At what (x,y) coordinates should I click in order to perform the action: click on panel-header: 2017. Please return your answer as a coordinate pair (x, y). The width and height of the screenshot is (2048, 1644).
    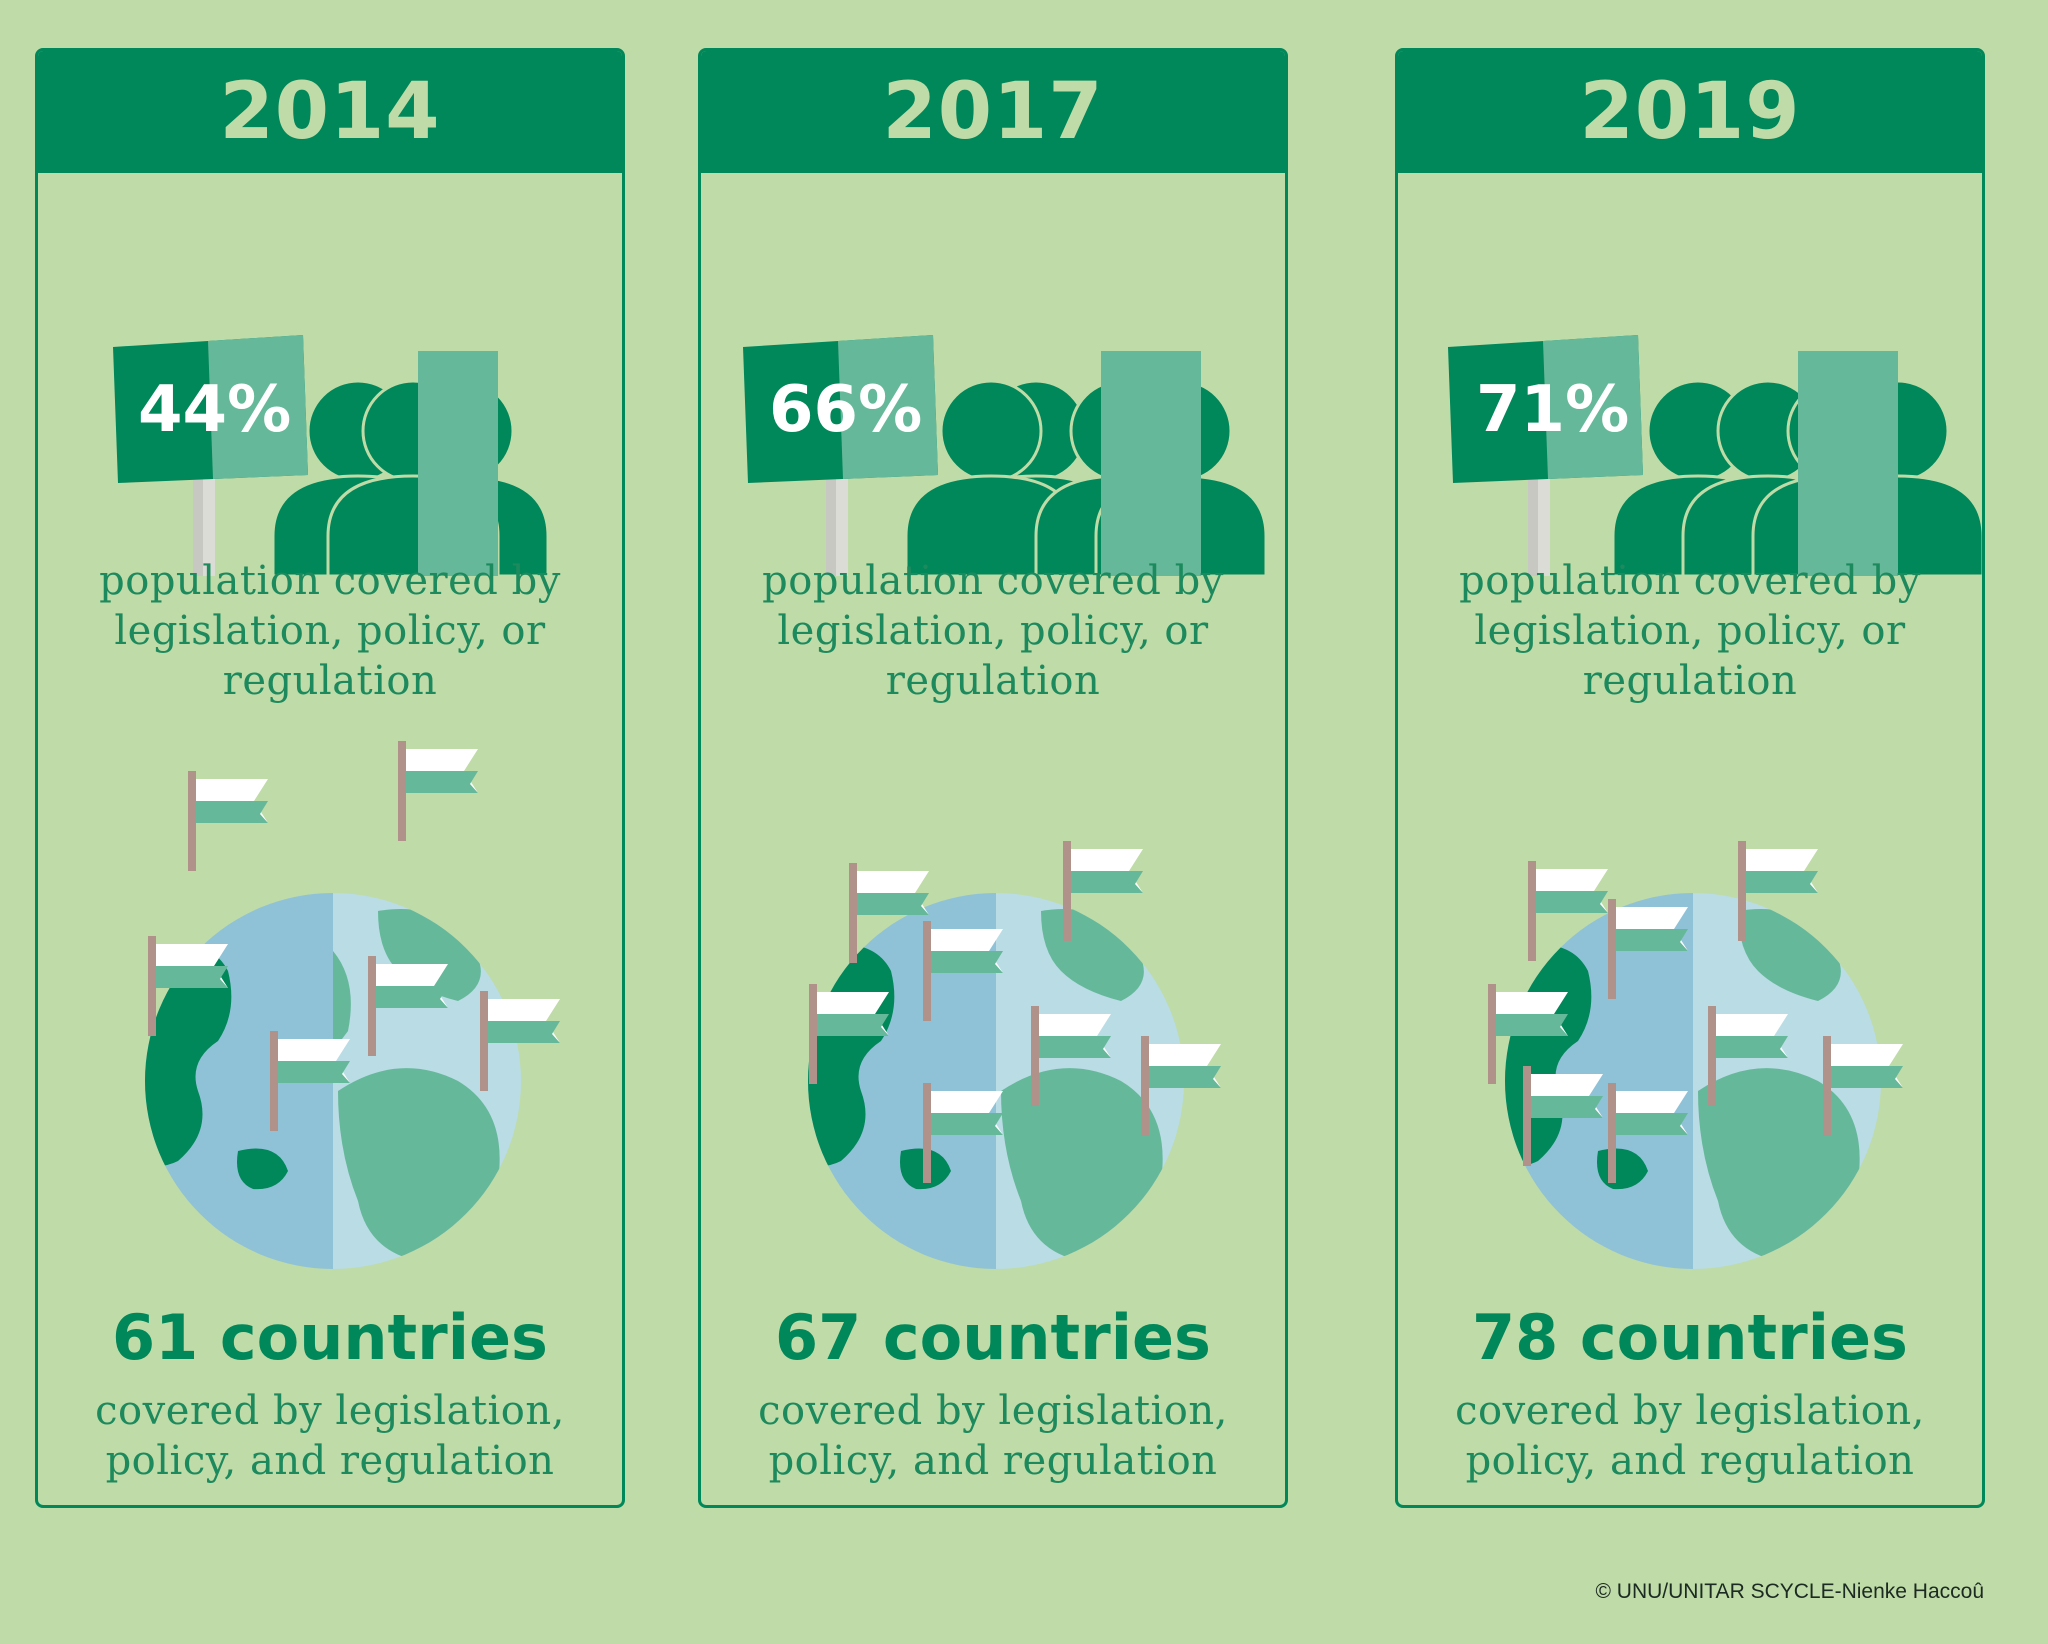
    Looking at the image, I should click on (993, 112).